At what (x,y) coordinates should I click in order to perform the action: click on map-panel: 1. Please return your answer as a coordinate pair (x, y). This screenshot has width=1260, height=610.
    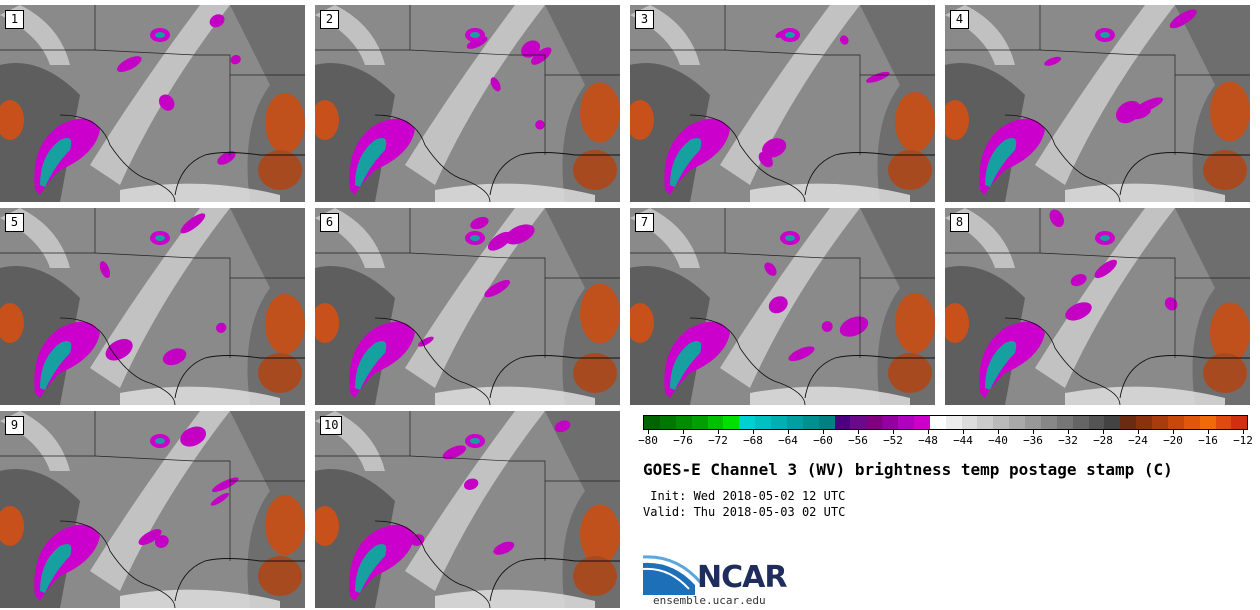
    Looking at the image, I should click on (152, 103).